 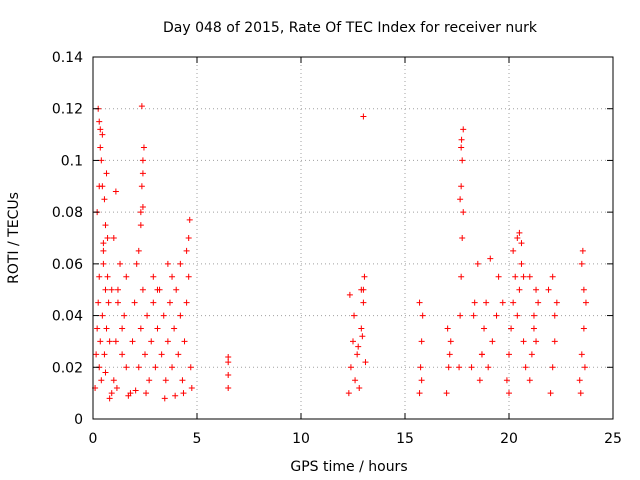 What do you see at coordinates (405, 439) in the screenshot?
I see `x-tick-label: 15` at bounding box center [405, 439].